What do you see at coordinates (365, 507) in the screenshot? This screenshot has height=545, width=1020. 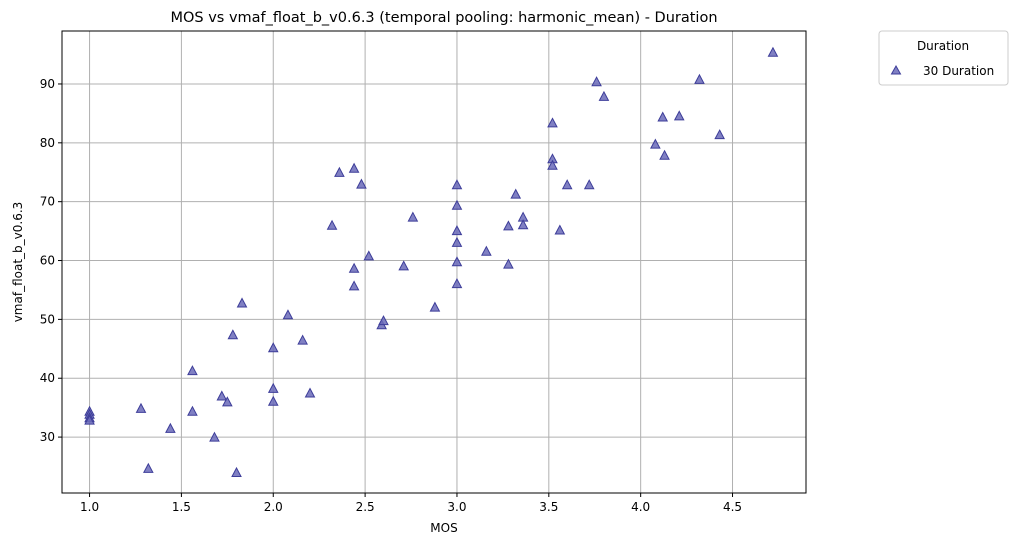 I see `x-tick-label: 2.5` at bounding box center [365, 507].